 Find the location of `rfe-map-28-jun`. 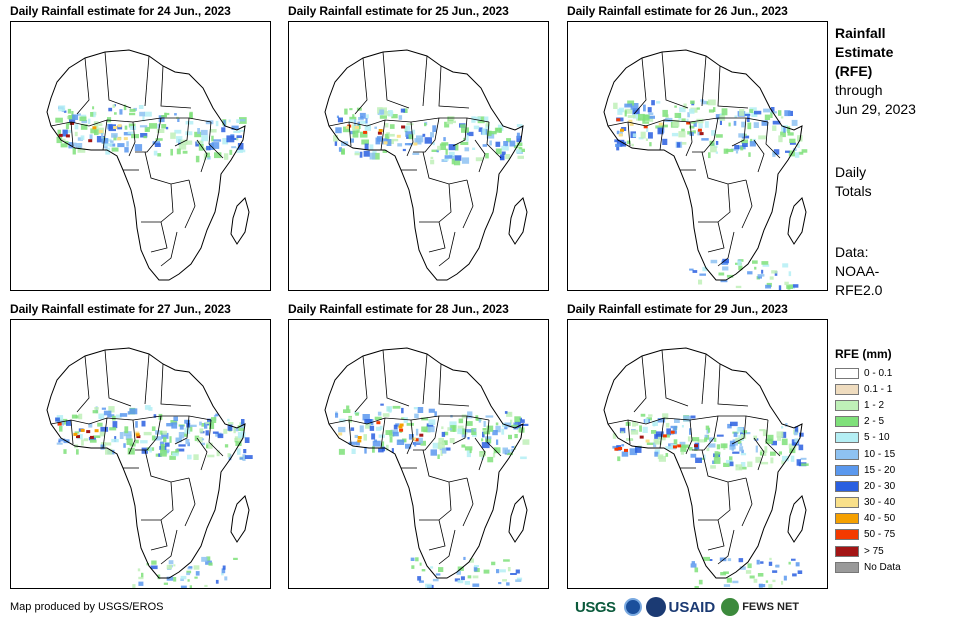

rfe-map-28-jun is located at coordinates (418, 454).